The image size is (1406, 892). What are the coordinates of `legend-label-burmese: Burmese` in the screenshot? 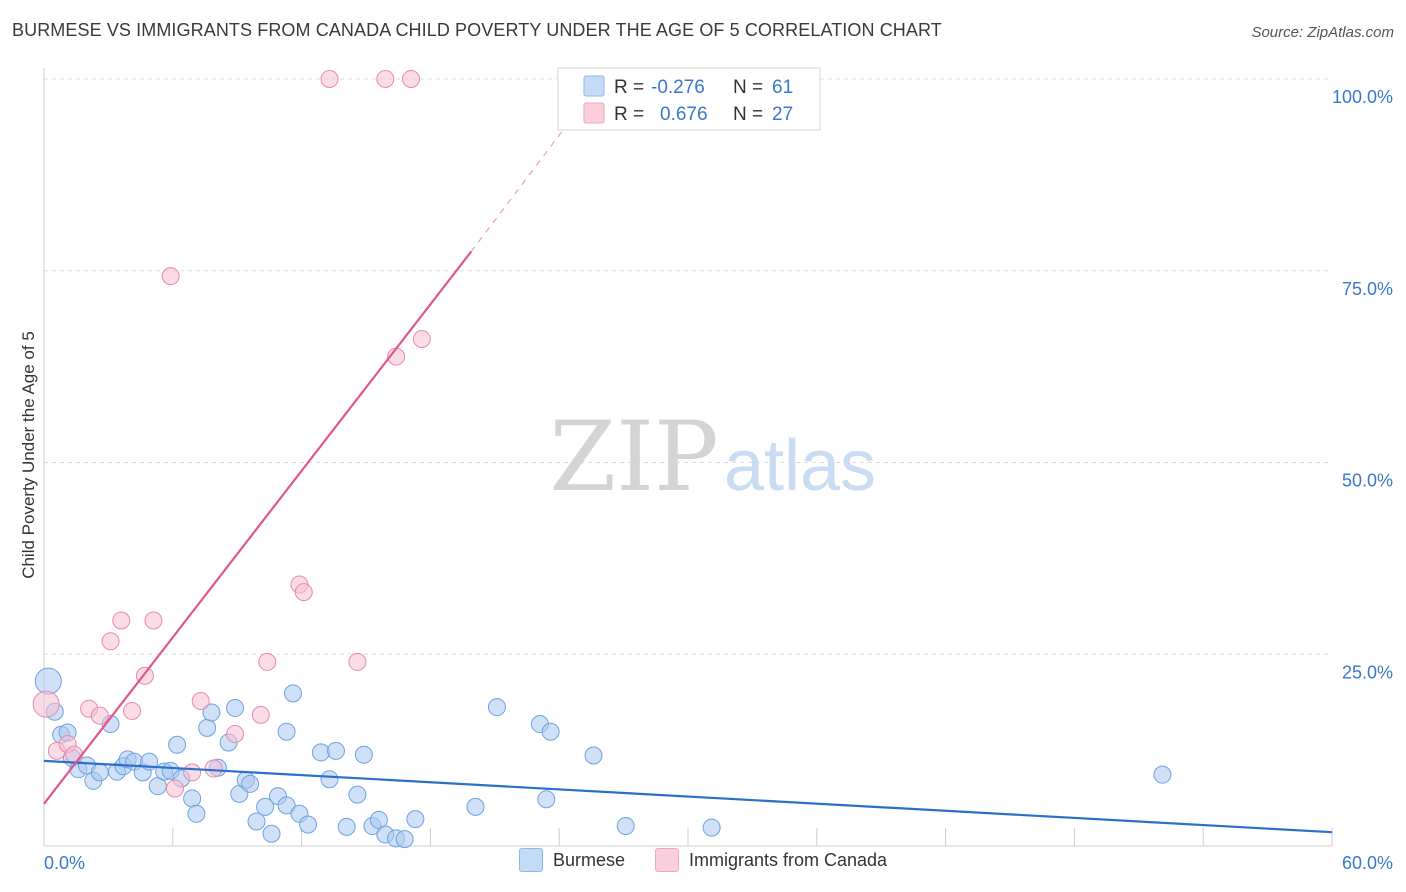 It's located at (588, 859).